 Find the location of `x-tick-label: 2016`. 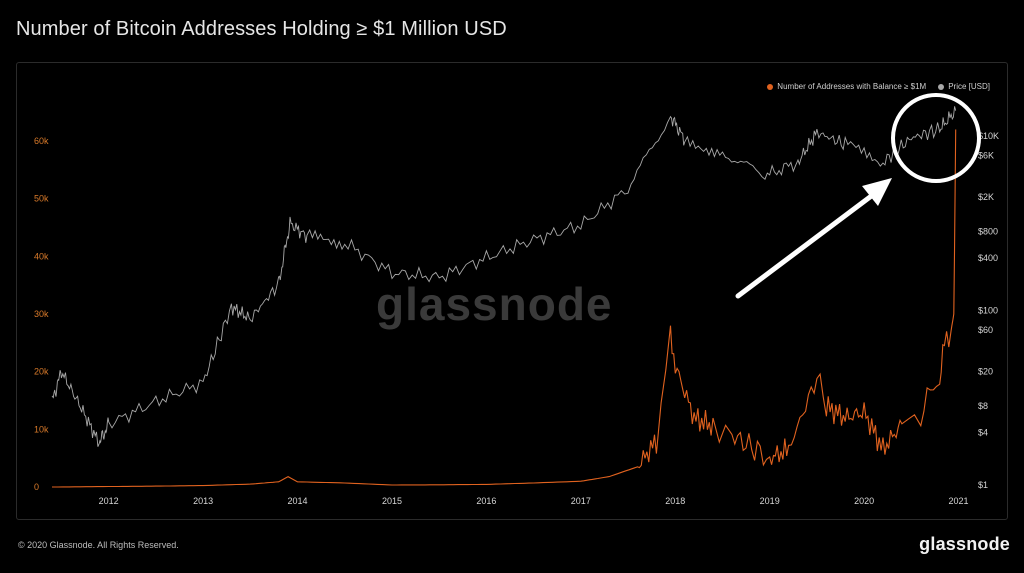

x-tick-label: 2016 is located at coordinates (486, 501).